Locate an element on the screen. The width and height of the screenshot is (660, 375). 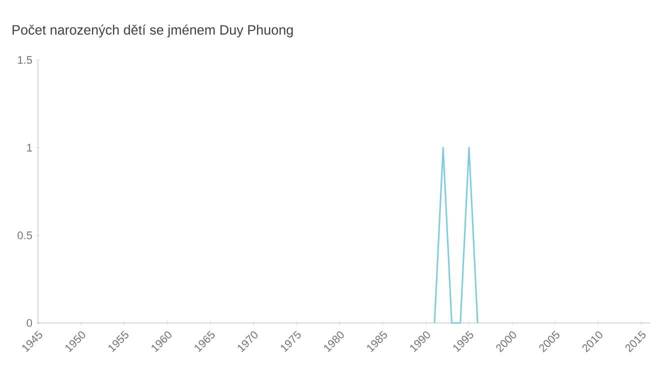
y-tick-label: 1 is located at coordinates (29, 148).